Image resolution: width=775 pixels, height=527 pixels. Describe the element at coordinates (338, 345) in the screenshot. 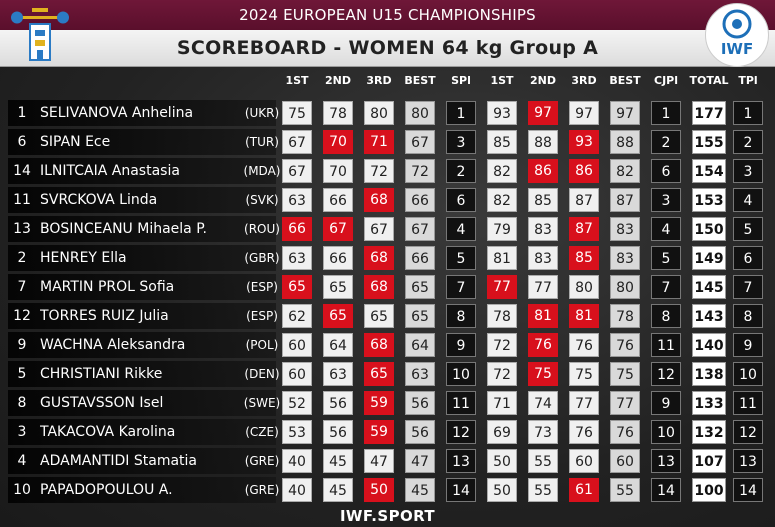

I see `snatch-attempt-2: 64` at that location.